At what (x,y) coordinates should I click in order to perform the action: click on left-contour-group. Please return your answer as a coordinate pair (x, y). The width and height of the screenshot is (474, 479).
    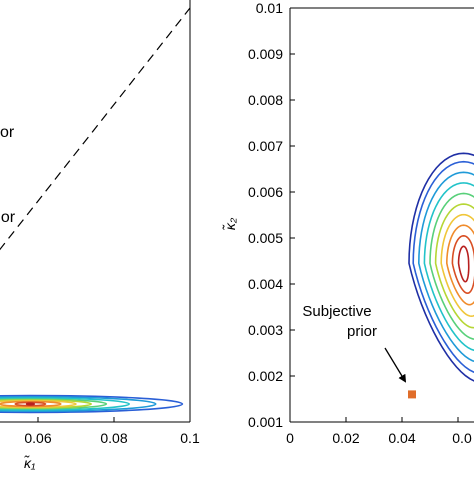
    Looking at the image, I should click on (92, 404).